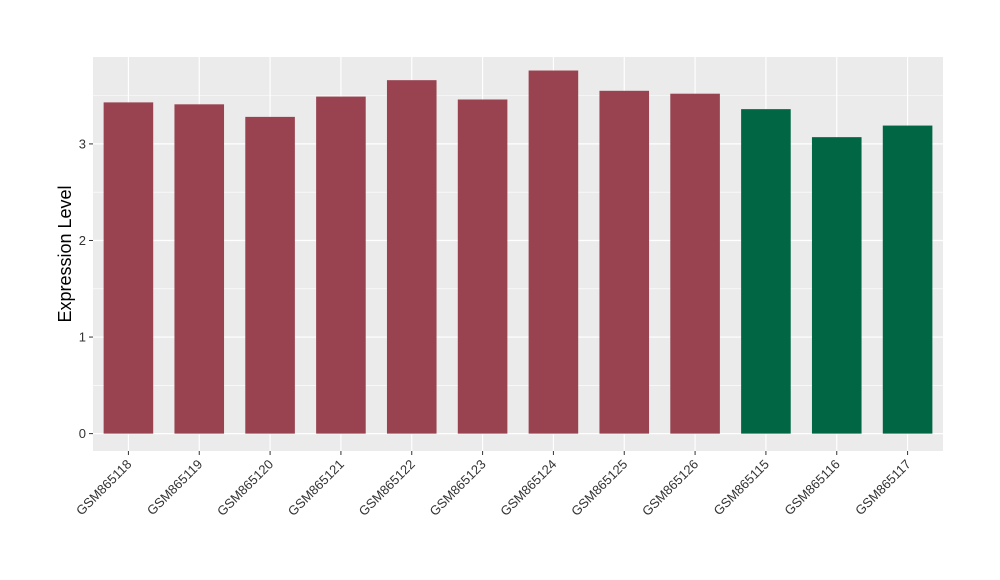 Image resolution: width=1000 pixels, height=580 pixels. What do you see at coordinates (82, 433) in the screenshot?
I see `y-tick-label: 0` at bounding box center [82, 433].